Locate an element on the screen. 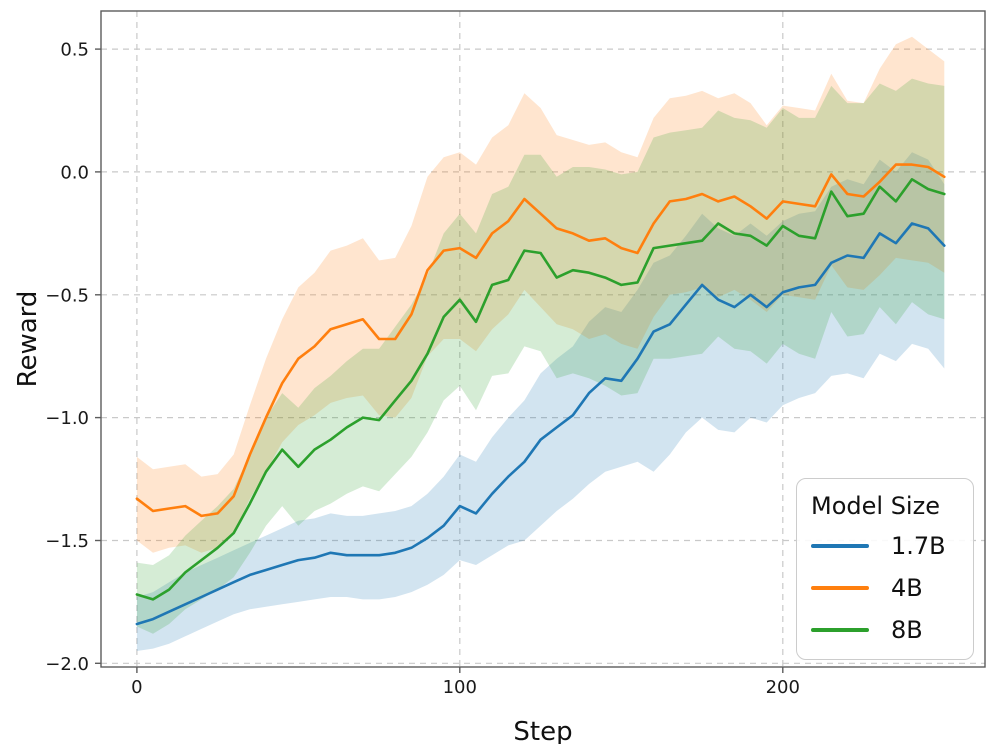 This screenshot has width=996, height=744. x-tick-label: 100 is located at coordinates (460, 687).